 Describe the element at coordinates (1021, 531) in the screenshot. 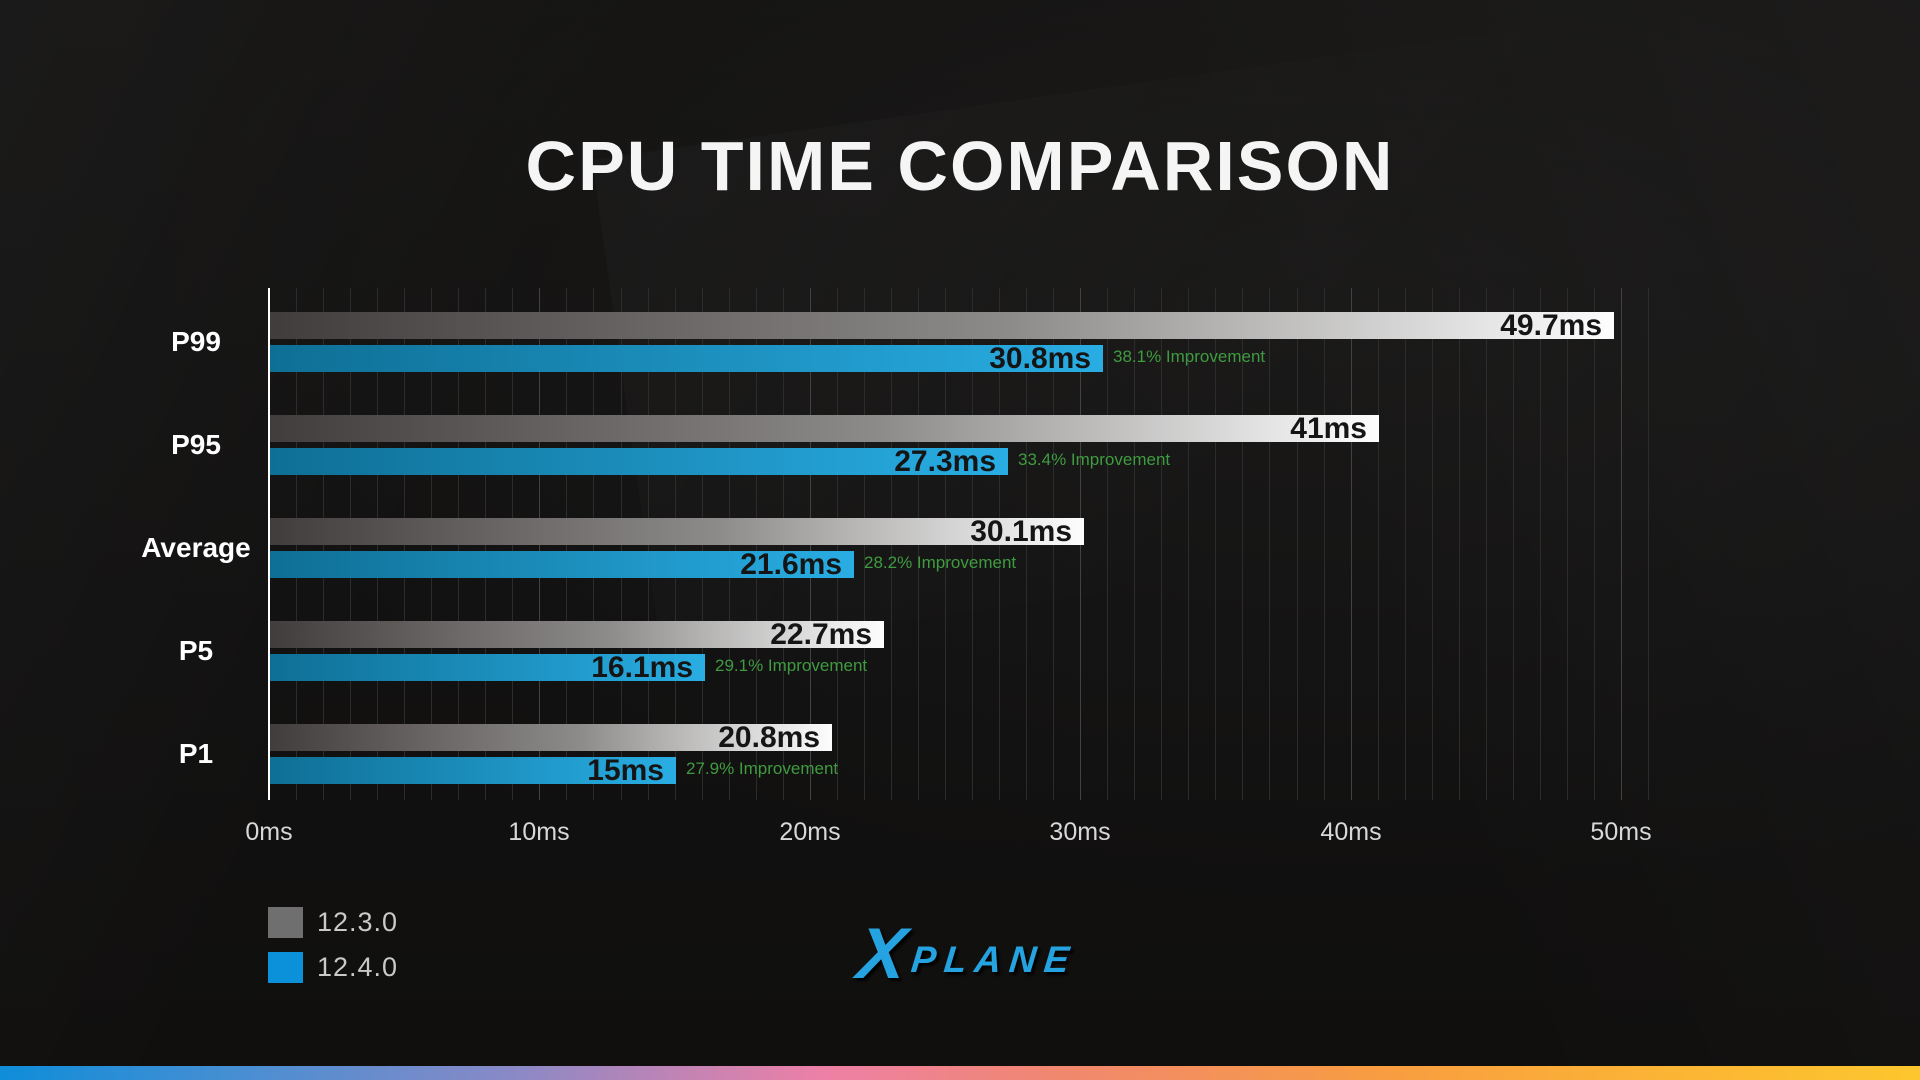

I see `bar-value-label: 30.1ms` at that location.